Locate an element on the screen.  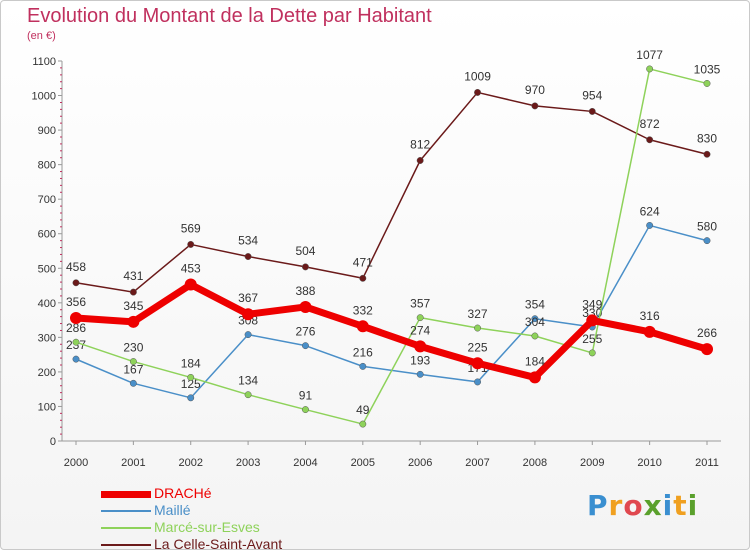
data-label-la-celle-saint-avant: 830 is located at coordinates (707, 138).